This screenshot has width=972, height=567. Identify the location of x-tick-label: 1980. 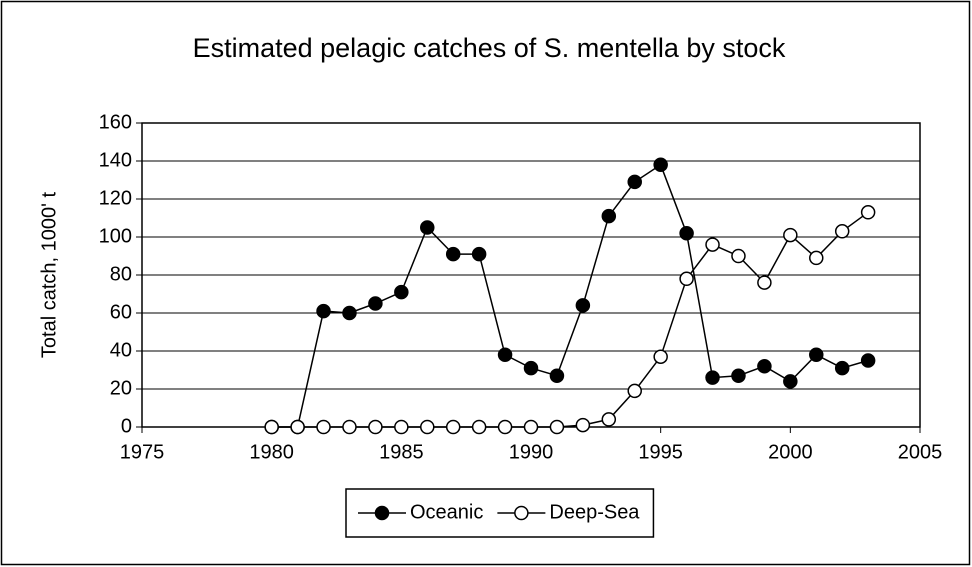
(271, 452).